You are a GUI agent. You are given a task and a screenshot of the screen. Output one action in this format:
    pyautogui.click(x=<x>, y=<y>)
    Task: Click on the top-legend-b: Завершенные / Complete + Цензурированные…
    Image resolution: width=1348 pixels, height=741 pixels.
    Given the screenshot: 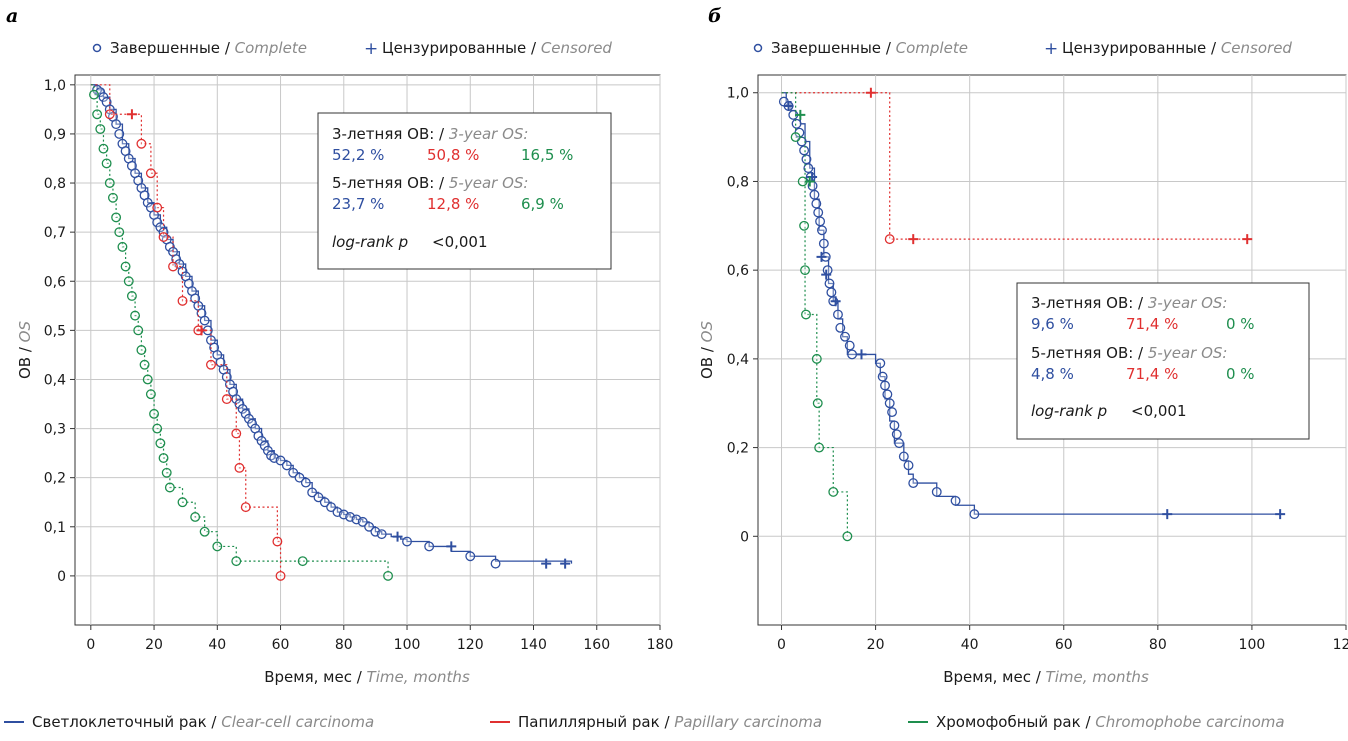 What is the action you would take?
    pyautogui.click(x=1022, y=49)
    